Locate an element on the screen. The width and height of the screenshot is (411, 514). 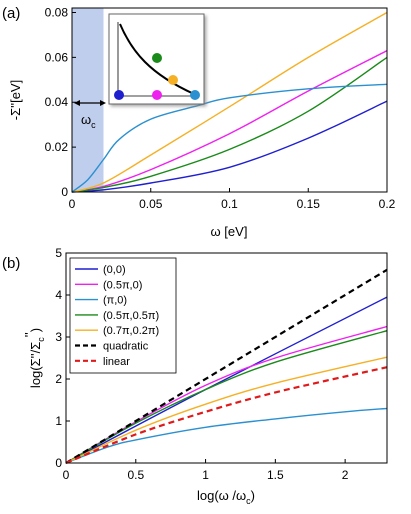
panel-b-ytick-label: 1 is located at coordinates (58, 421).